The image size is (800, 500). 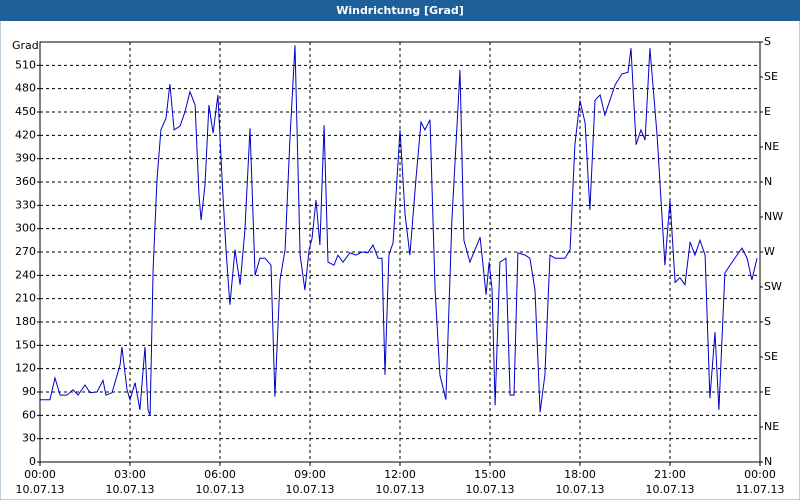 What do you see at coordinates (670, 474) in the screenshot?
I see `x-tick-label: 21:00` at bounding box center [670, 474].